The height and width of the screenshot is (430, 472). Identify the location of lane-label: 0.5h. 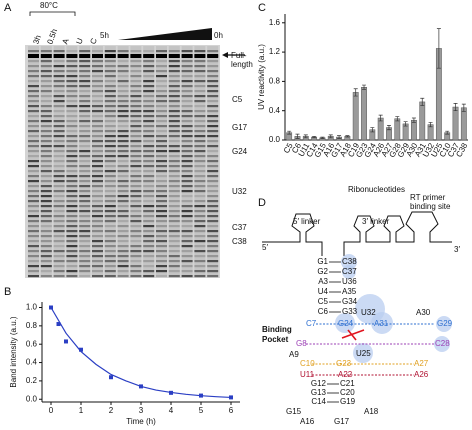
(52, 37).